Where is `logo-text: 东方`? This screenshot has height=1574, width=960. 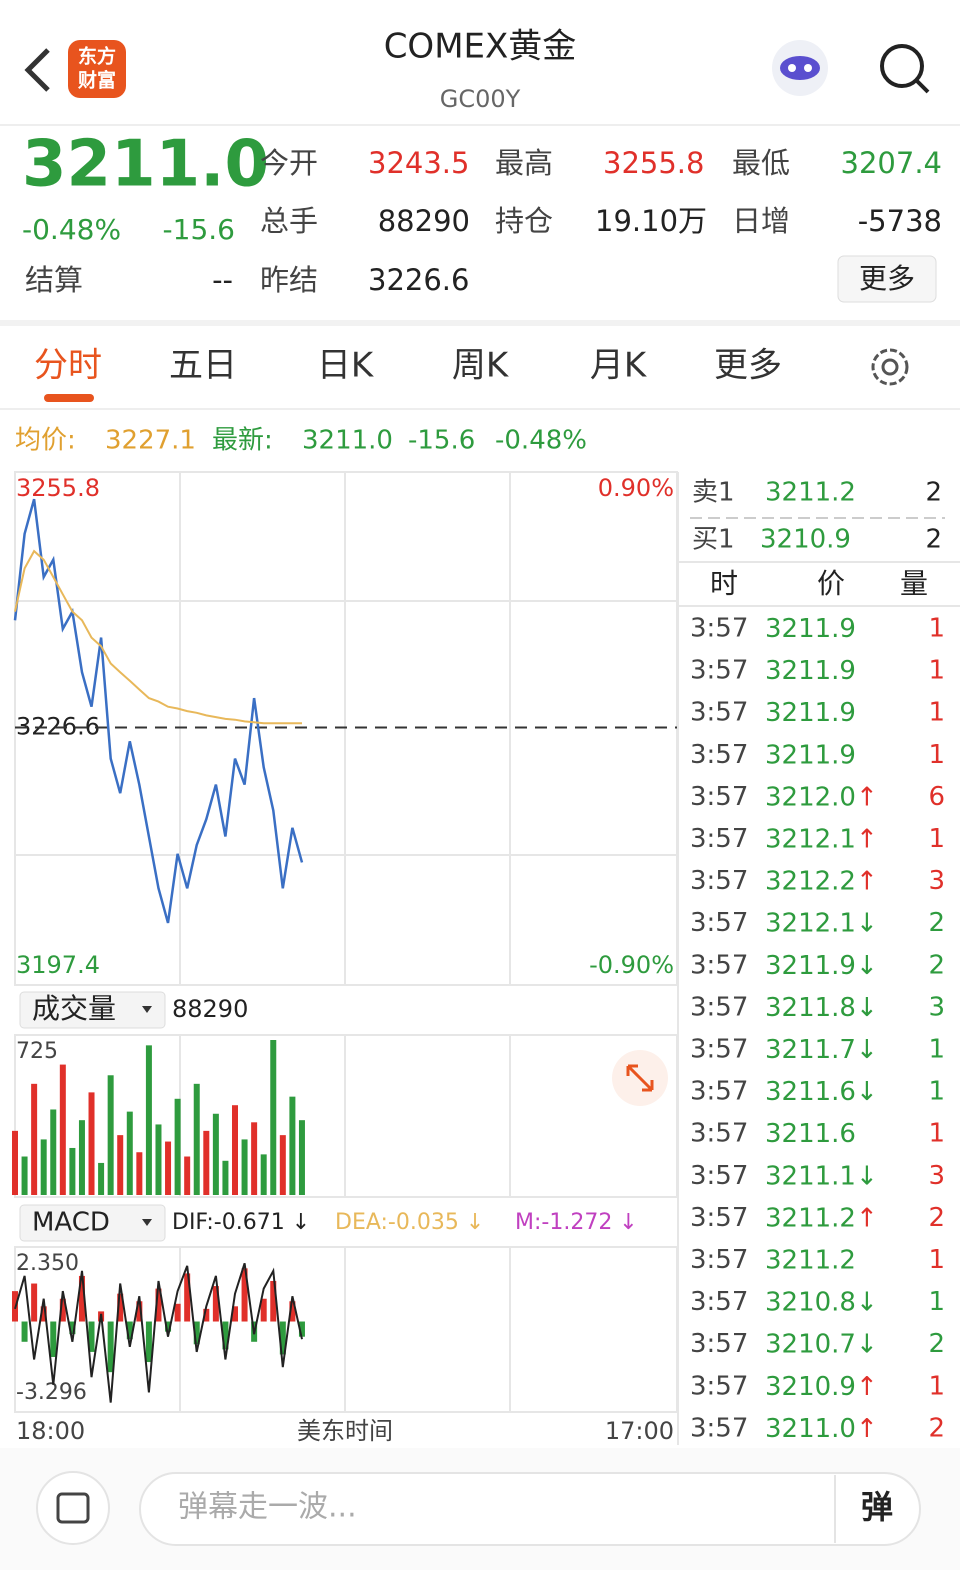 logo-text: 东方 is located at coordinates (97, 56).